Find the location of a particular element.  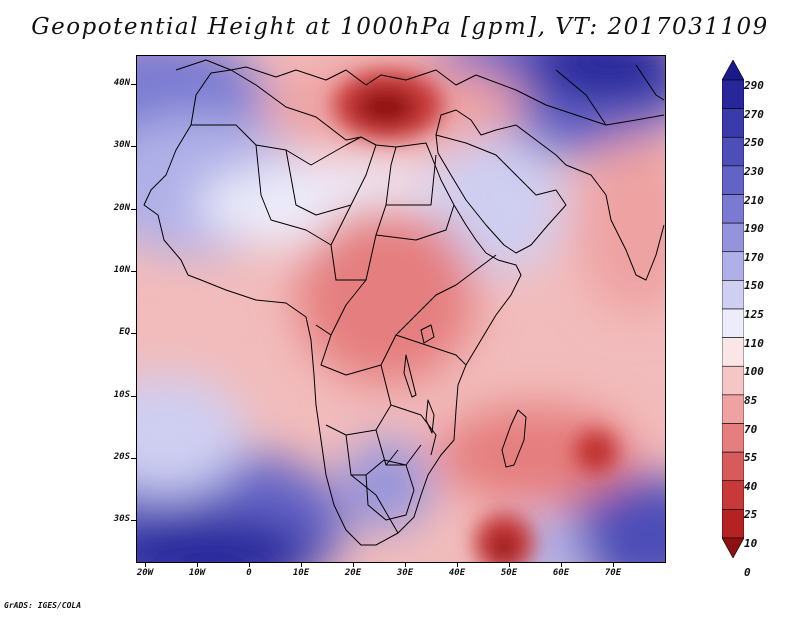

colorbar-level-label: 150 is located at coordinates (754, 286).